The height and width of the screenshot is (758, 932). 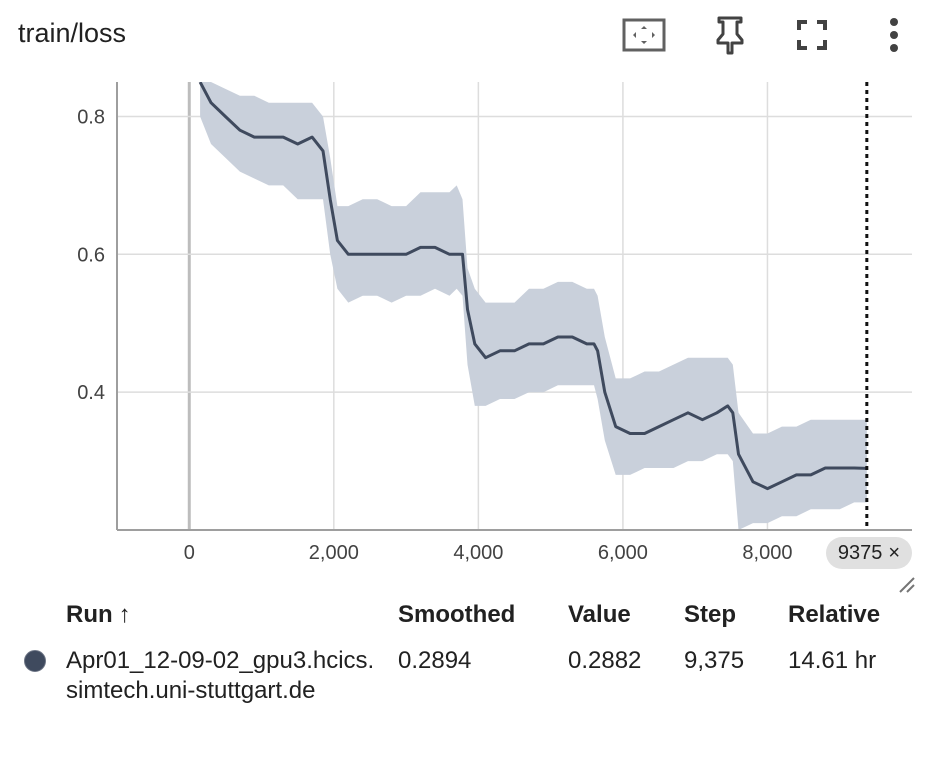 I want to click on step-chip: 9375 ×, so click(x=869, y=553).